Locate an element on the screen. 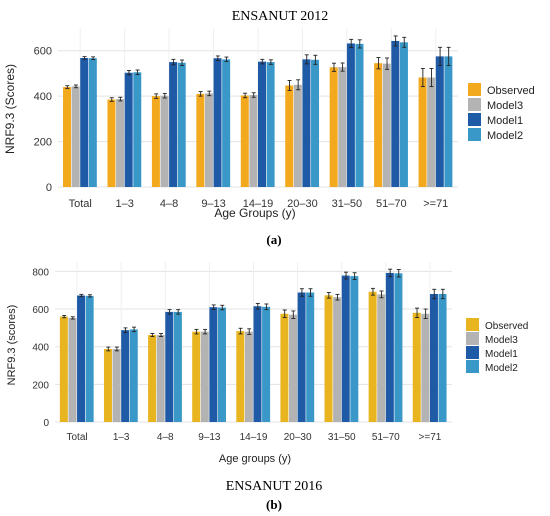 Image resolution: width=550 pixels, height=516 pixels. chart-2012-legend-label: Model2 is located at coordinates (505, 136).